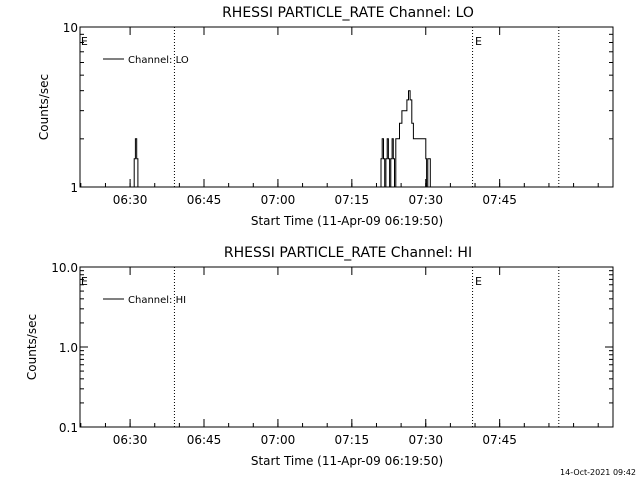  What do you see at coordinates (130, 440) in the screenshot?
I see `hi-x-tick-label: 06:30` at bounding box center [130, 440].